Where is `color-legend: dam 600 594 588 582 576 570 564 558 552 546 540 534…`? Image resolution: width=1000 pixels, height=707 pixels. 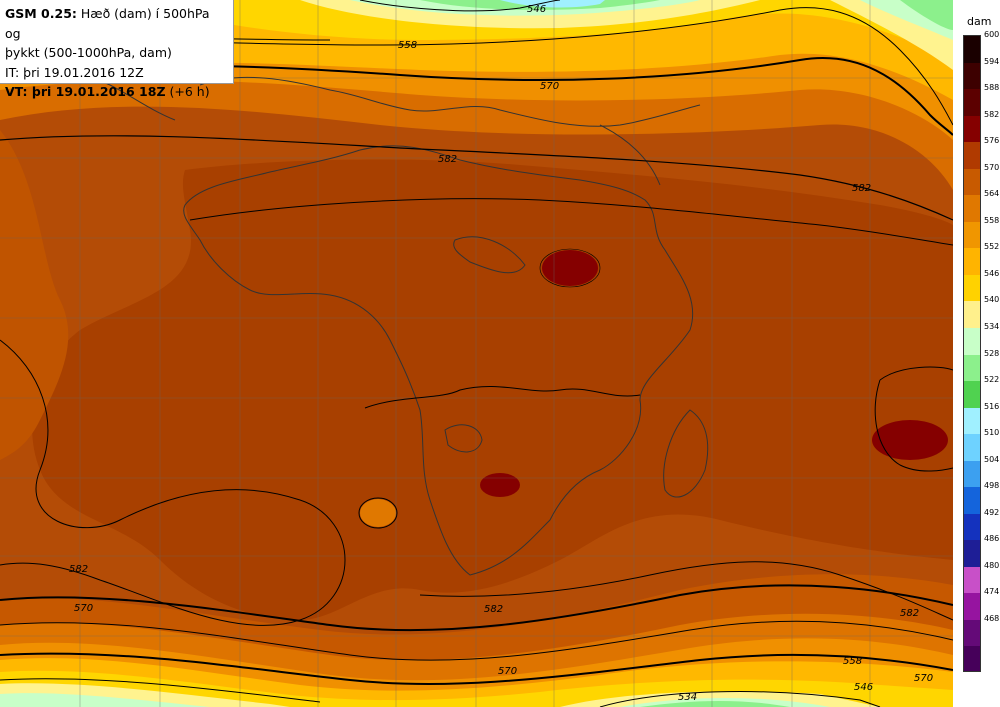
color-legend: dam 600 594 588 582 576 570 564 558 552 546 540 534… is located at coordinates (976, 353).